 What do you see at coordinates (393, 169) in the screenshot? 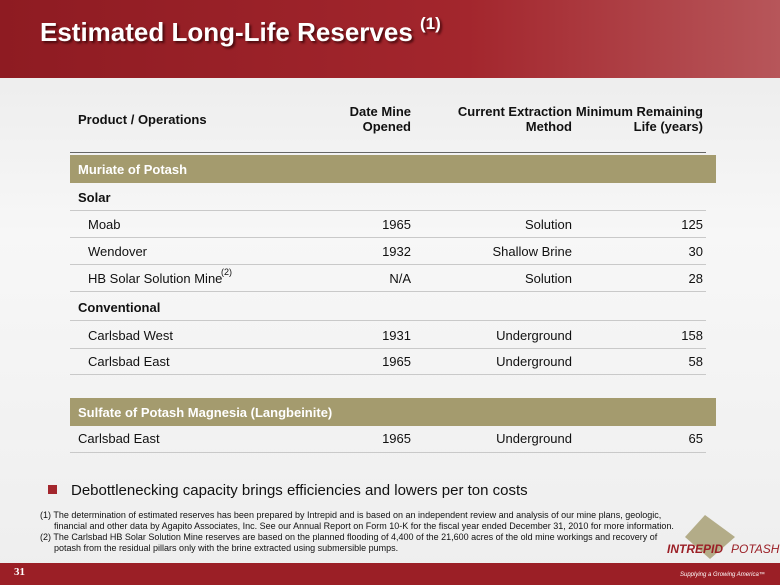
I see `section-band: Muriate of Potash` at bounding box center [393, 169].